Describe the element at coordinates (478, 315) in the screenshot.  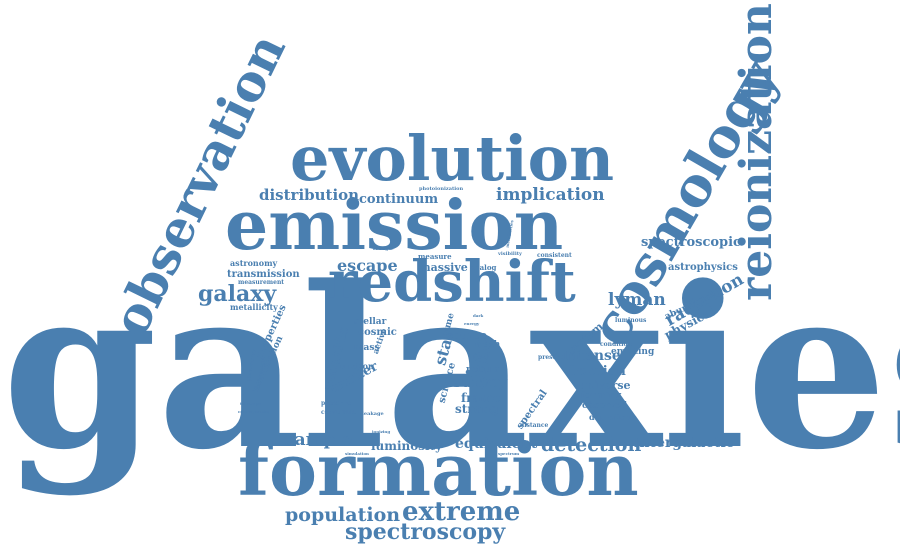
I see `word-dark: dark` at that location.